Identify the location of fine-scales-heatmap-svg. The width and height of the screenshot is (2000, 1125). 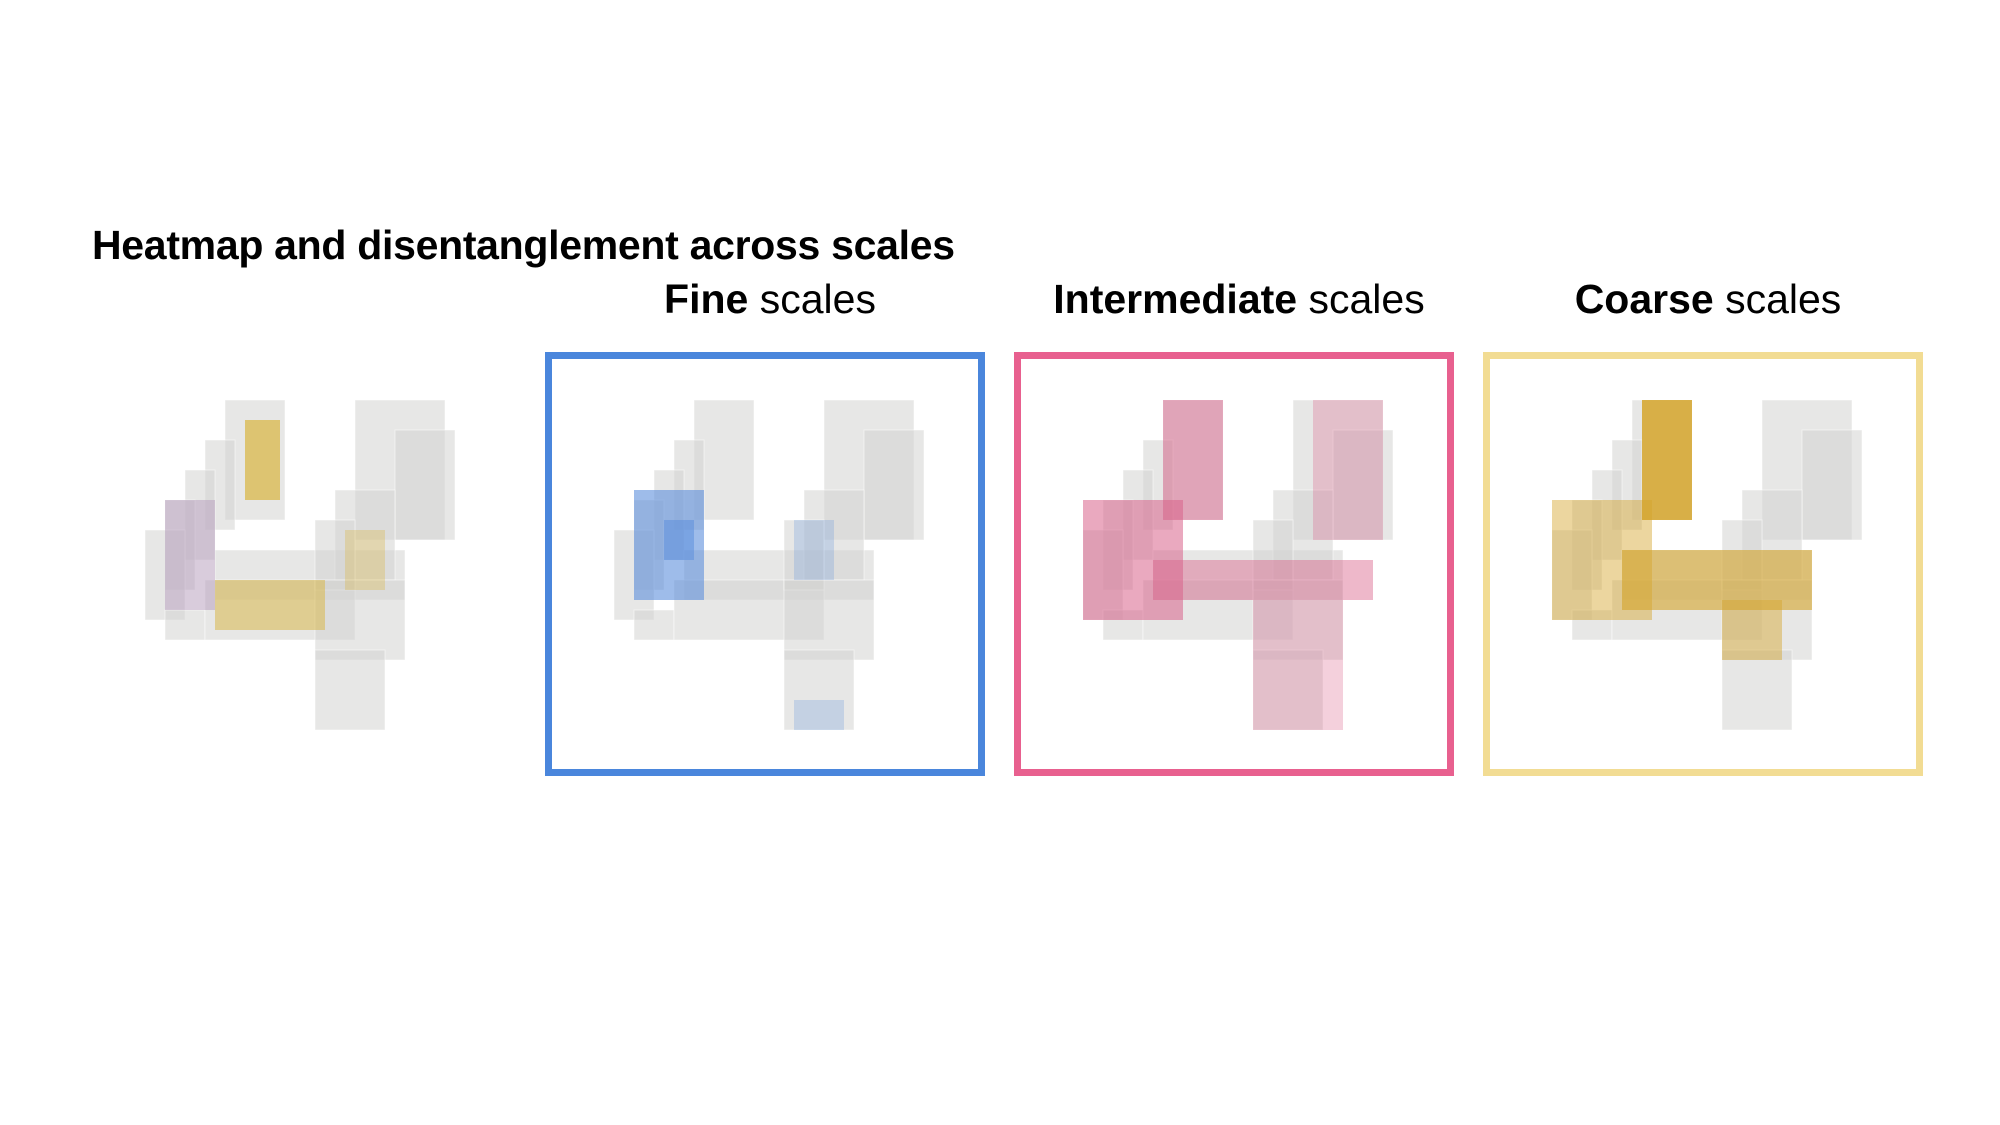
(769, 565).